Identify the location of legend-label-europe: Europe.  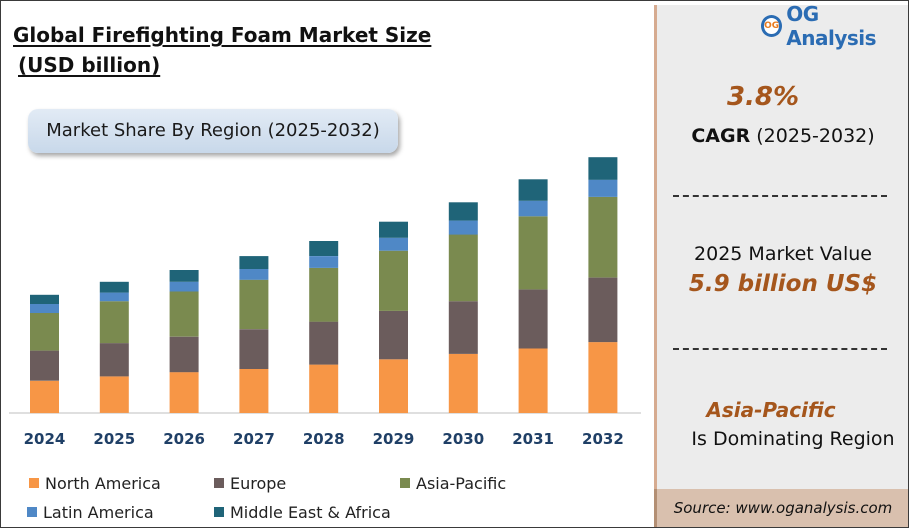
(258, 483).